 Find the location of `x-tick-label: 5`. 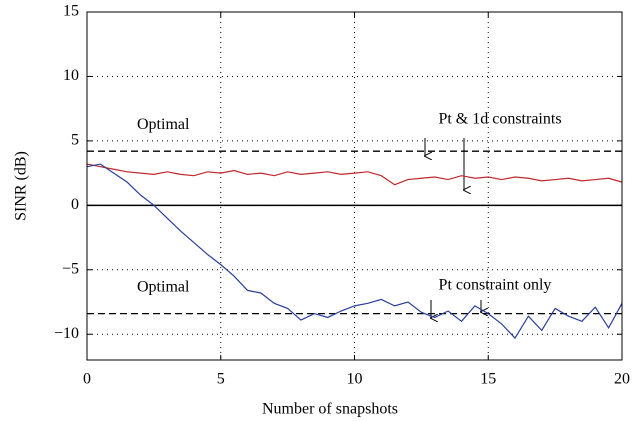

x-tick-label: 5 is located at coordinates (221, 379).